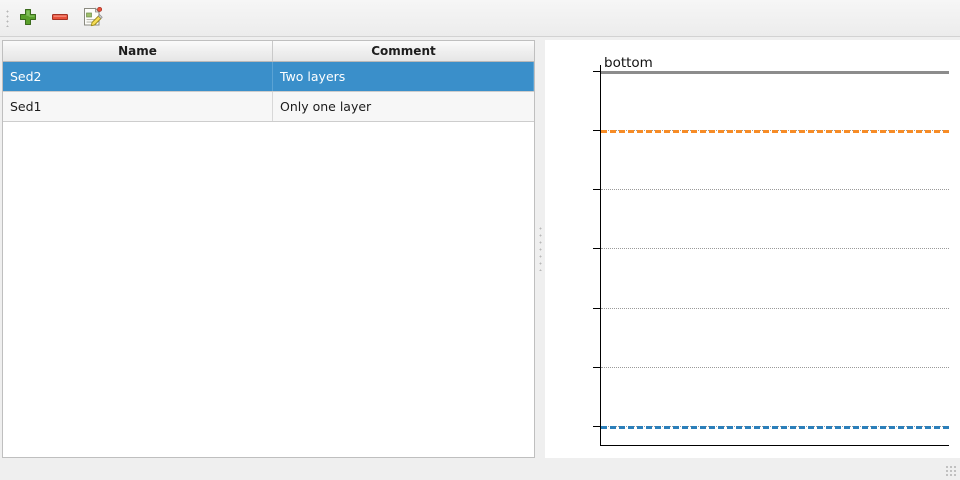  I want to click on x-axis-spine, so click(774, 446).